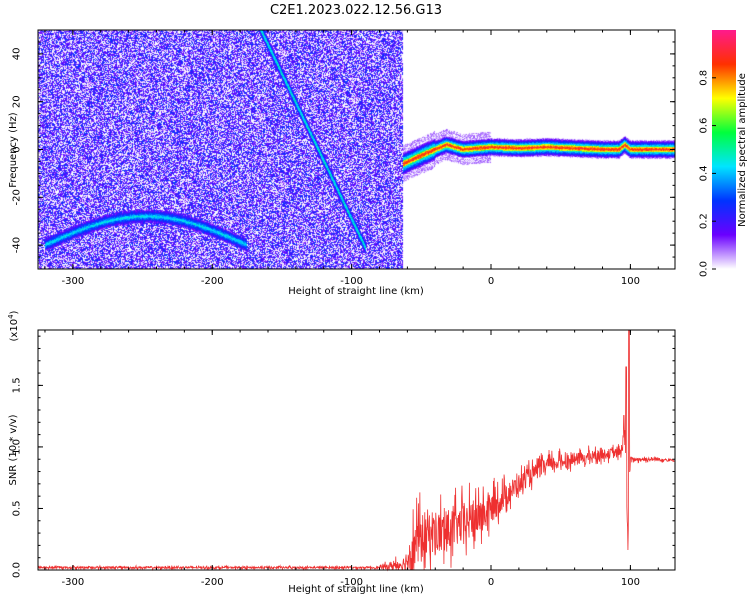 The image size is (750, 600). I want to click on spectrogram-xtick-label: -100, so click(351, 281).